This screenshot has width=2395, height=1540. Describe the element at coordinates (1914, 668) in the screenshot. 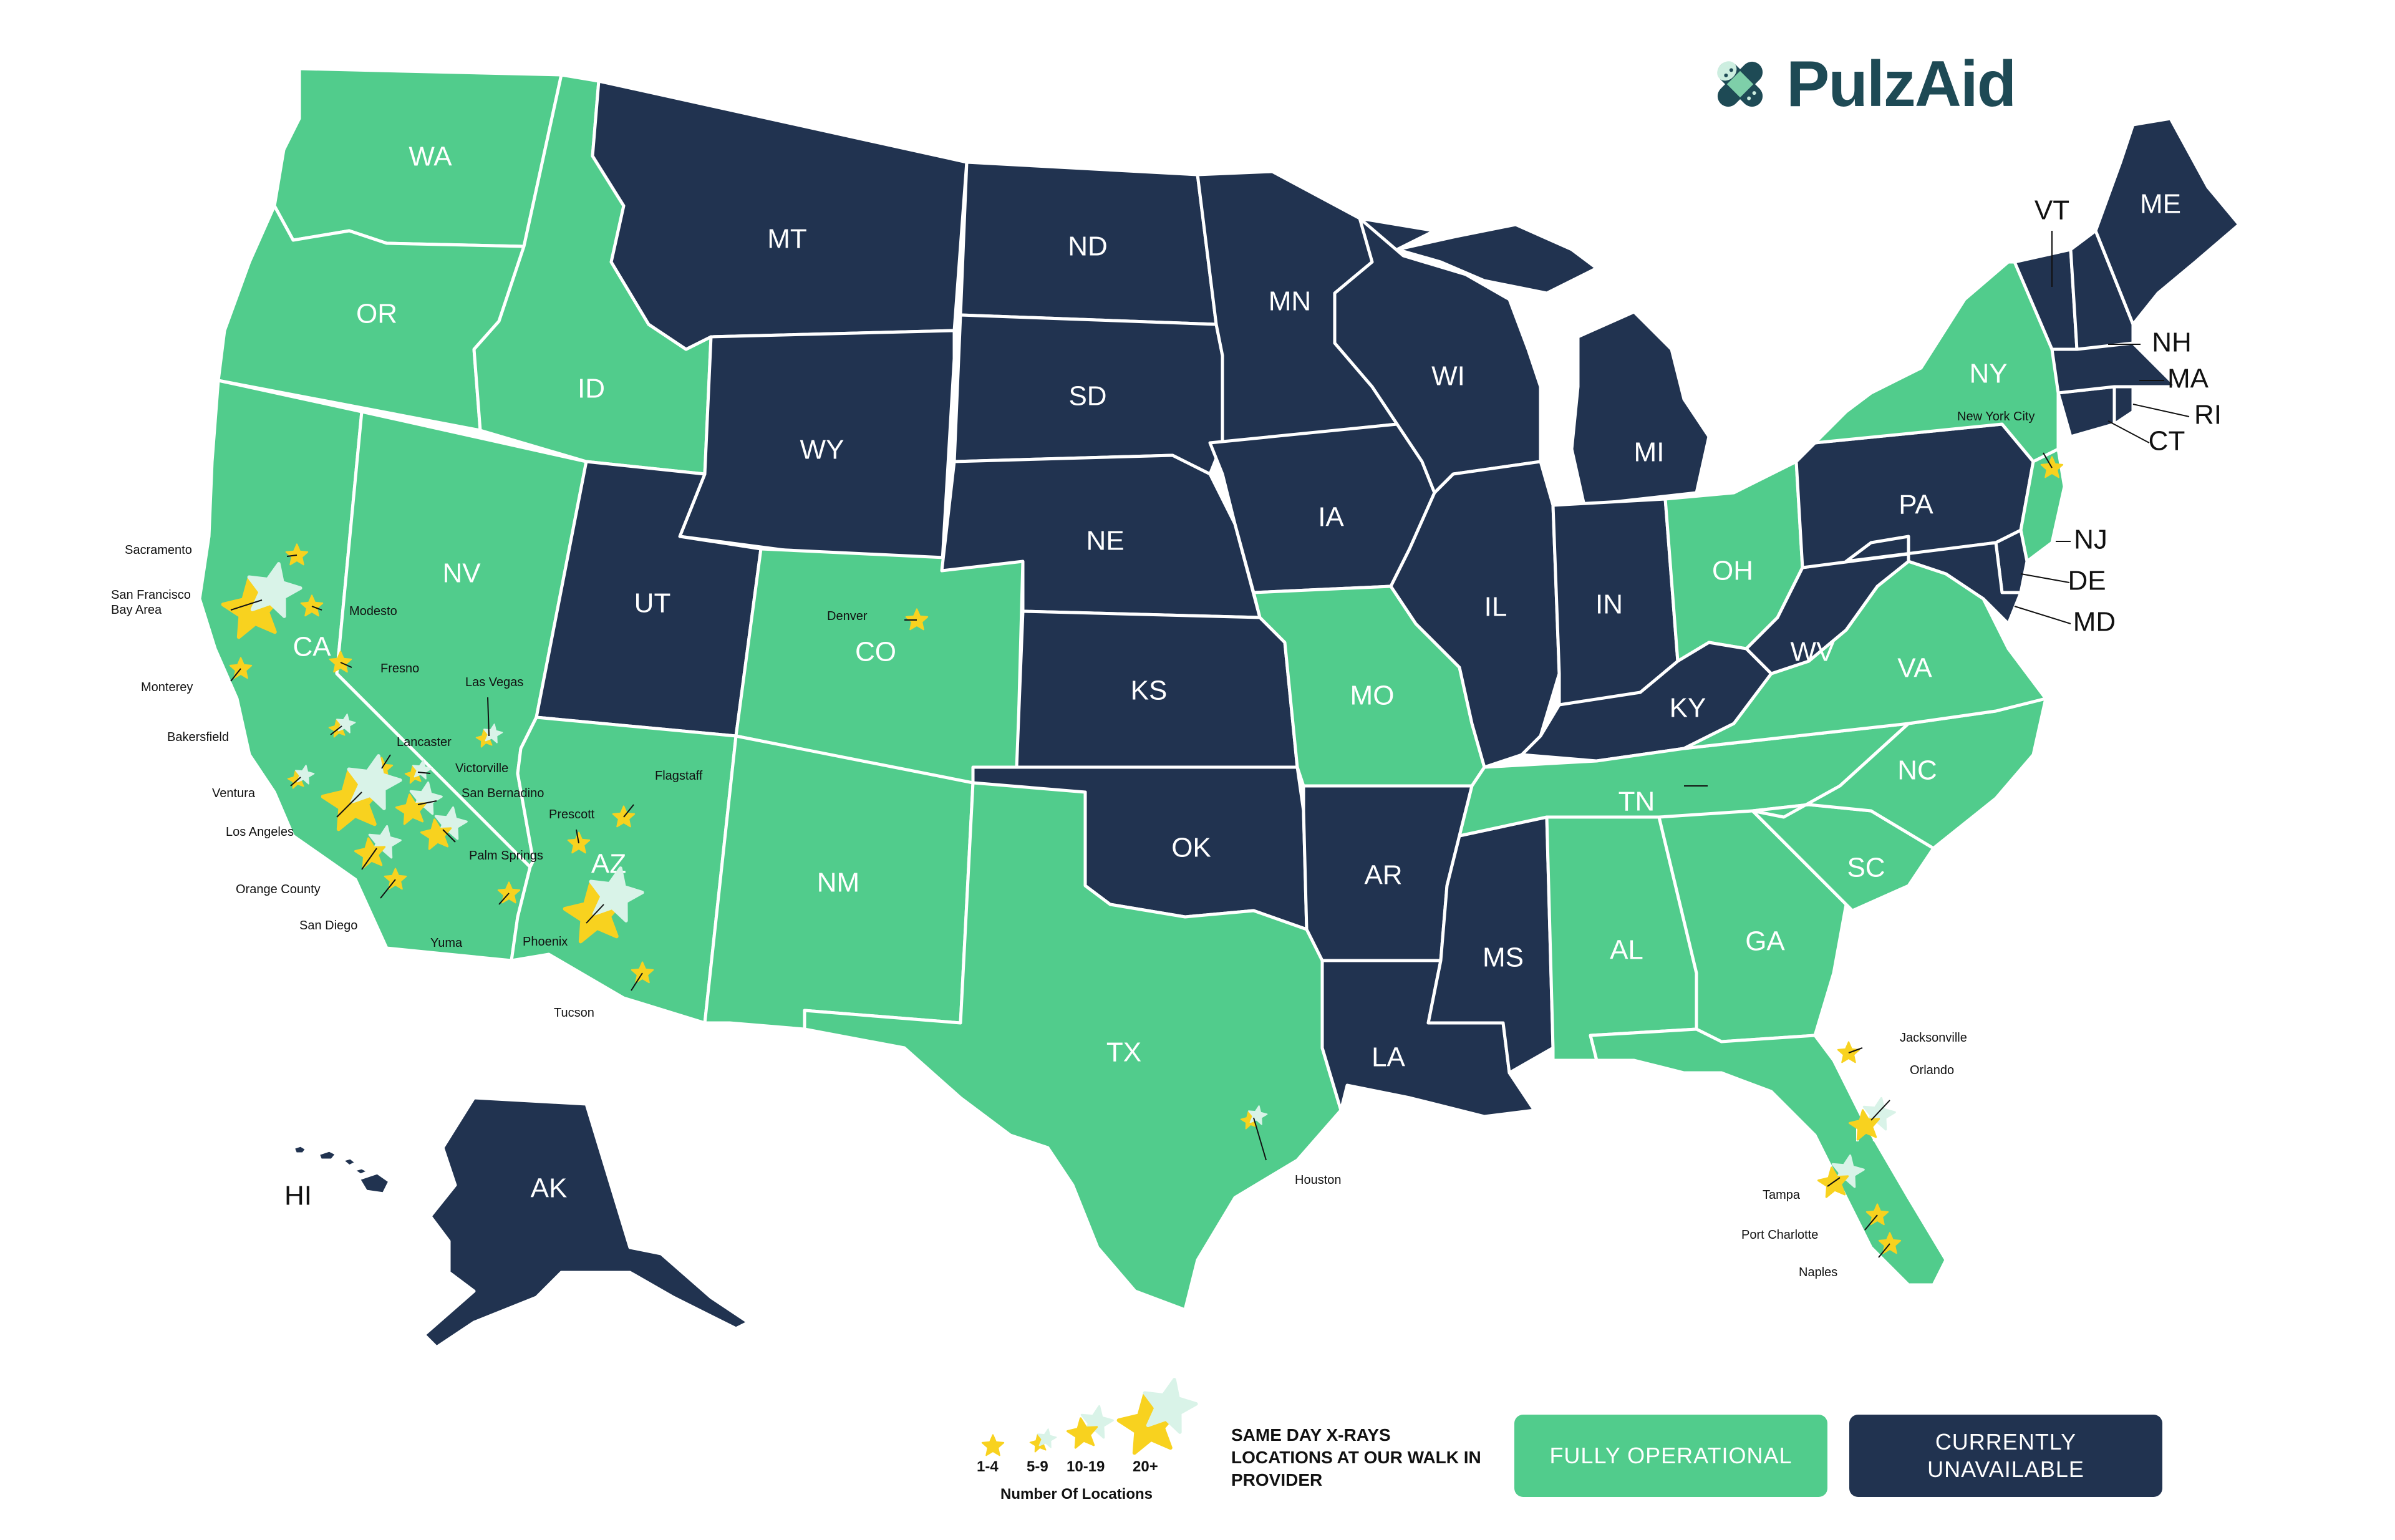

I see `label-VA: VA` at that location.